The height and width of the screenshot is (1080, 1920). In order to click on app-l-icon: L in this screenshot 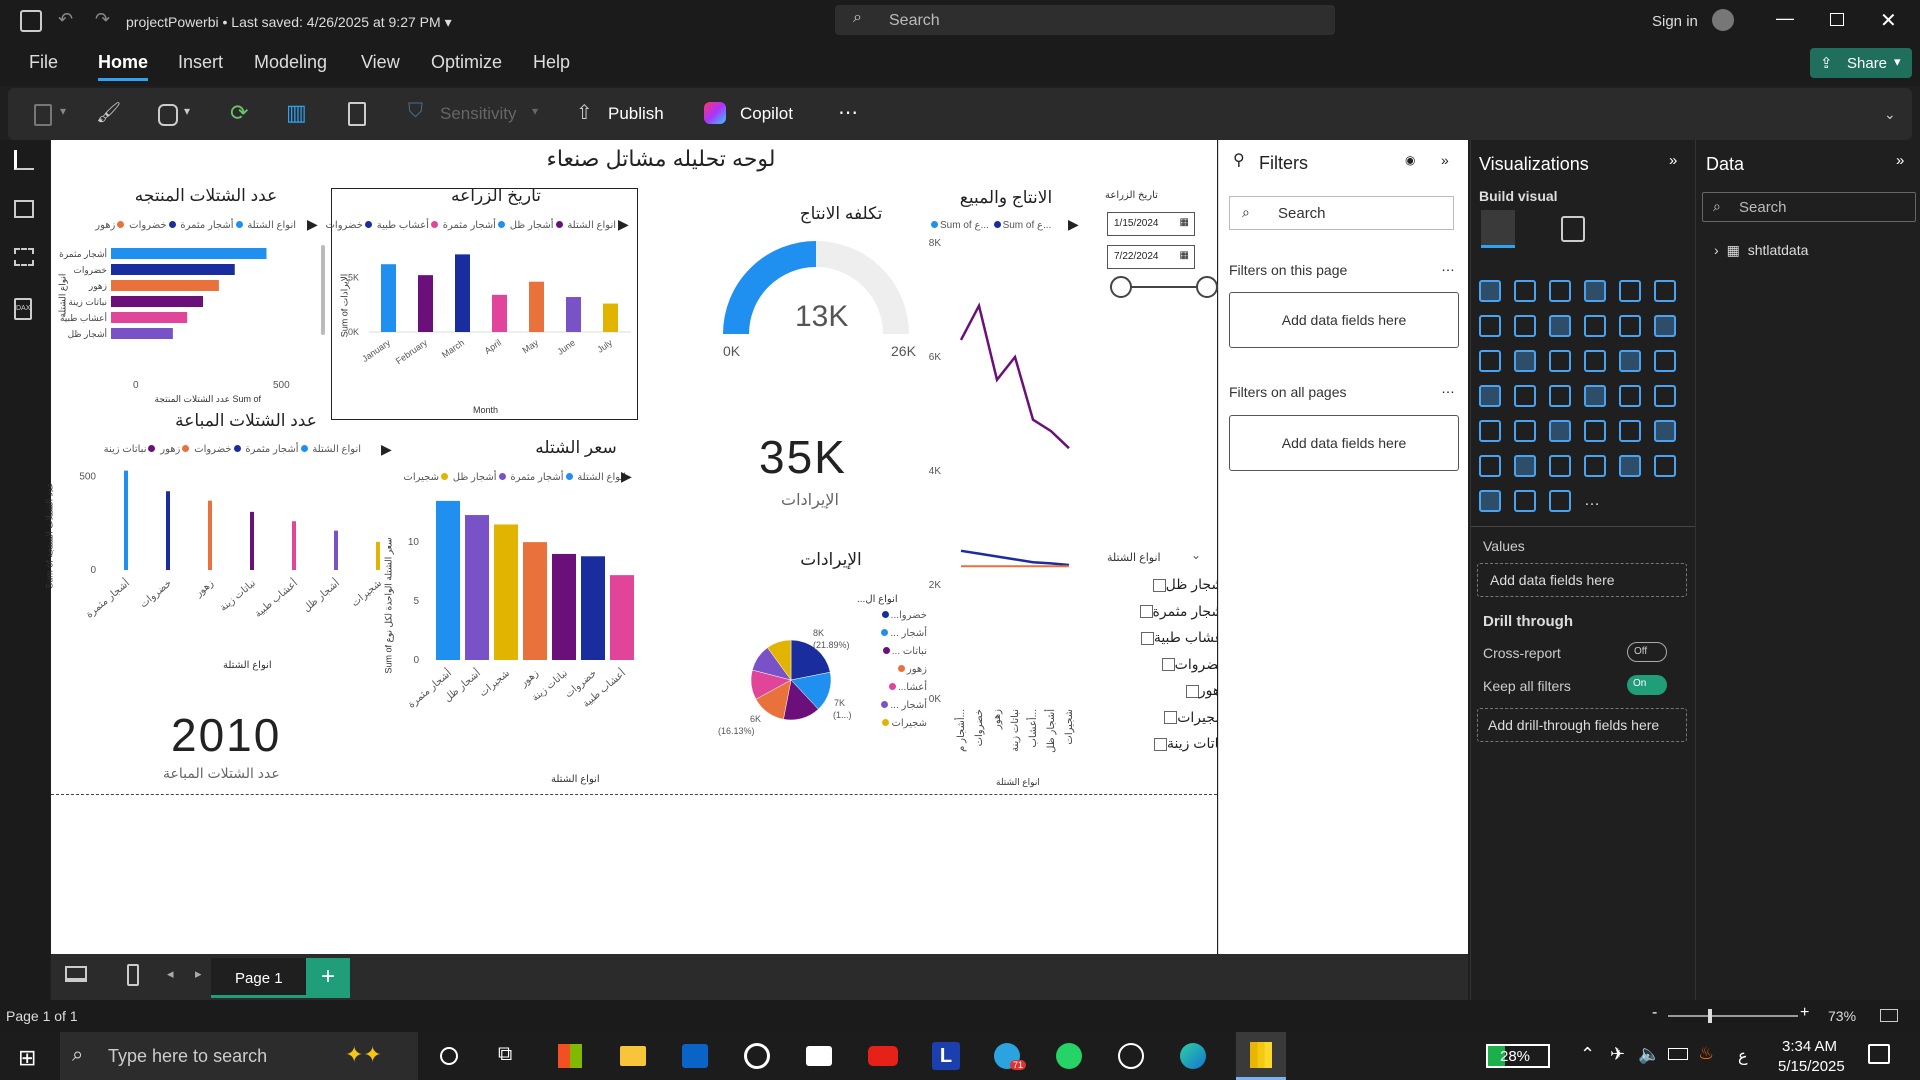, I will do `click(946, 1056)`.